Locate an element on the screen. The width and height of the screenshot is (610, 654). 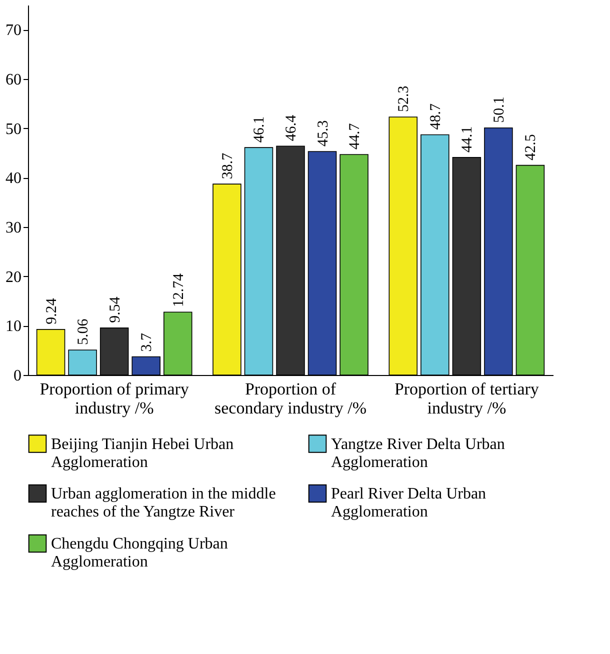
y-tick-label: 60 is located at coordinates (14, 80).